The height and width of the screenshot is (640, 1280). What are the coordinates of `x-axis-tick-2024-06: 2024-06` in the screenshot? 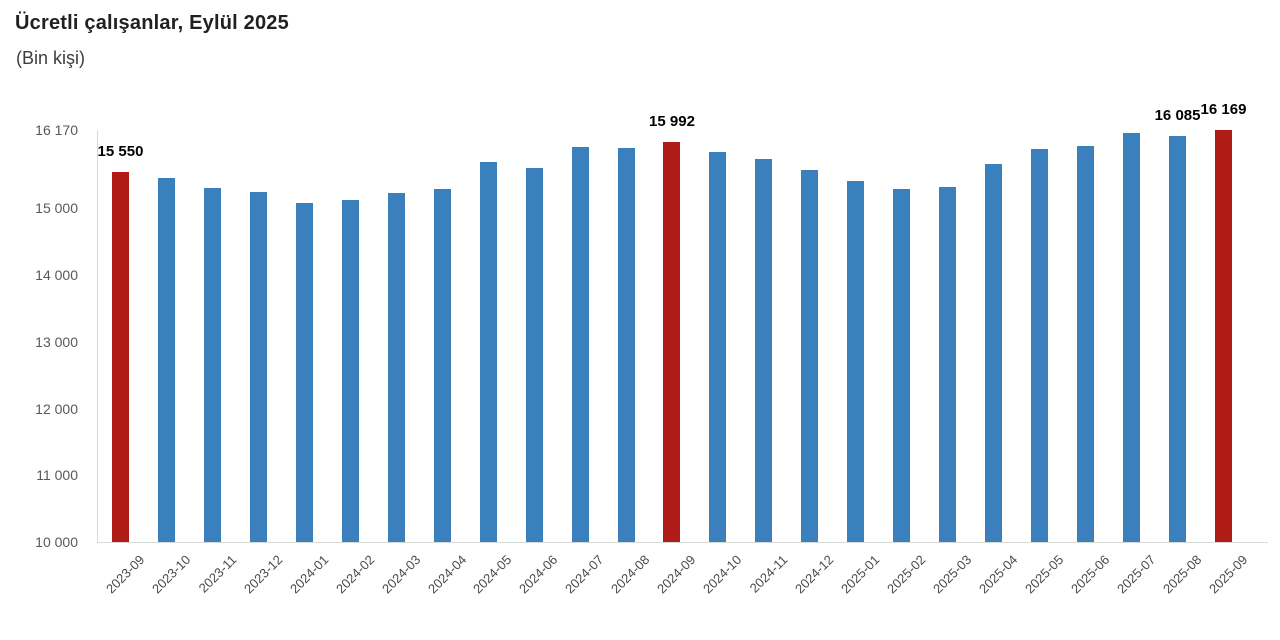 It's located at (538, 574).